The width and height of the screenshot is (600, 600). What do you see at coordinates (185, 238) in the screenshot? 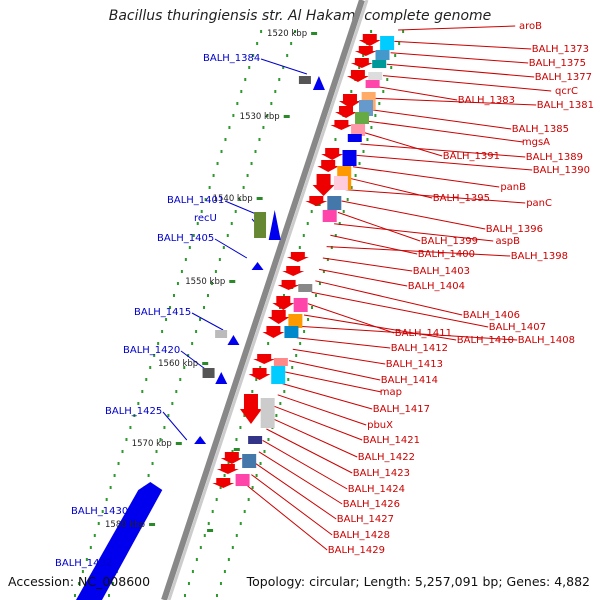
I see `gene-label-left: BALH_1405` at bounding box center [185, 238].